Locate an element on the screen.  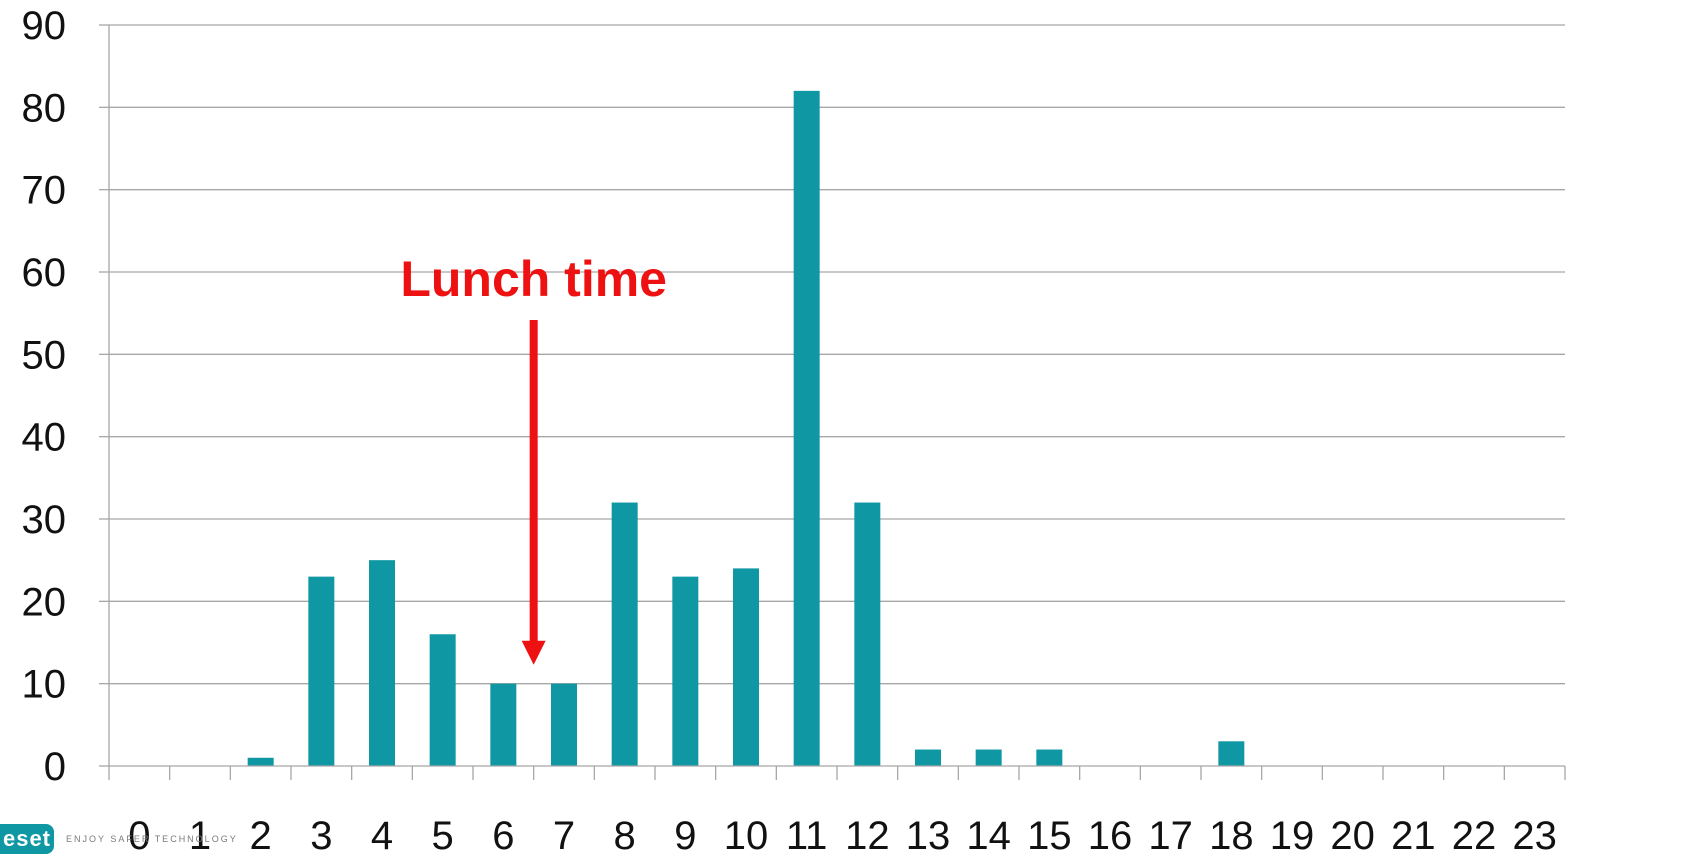
x-tick-label: 16 is located at coordinates (1110, 836).